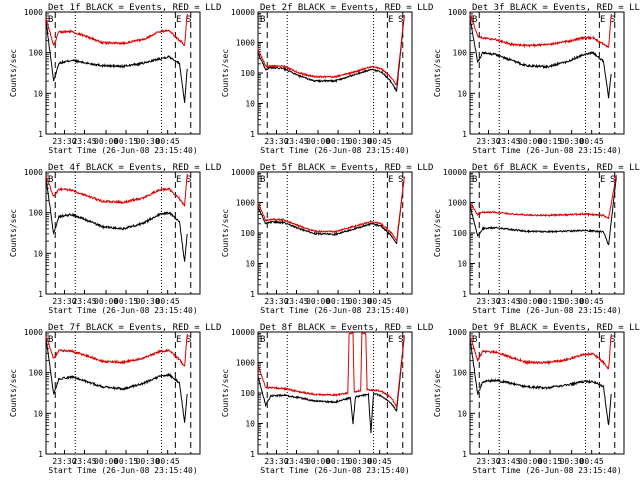  I want to click on panel-title: Det 2f BLACK = Events, RED = LLD, so click(346, 8).